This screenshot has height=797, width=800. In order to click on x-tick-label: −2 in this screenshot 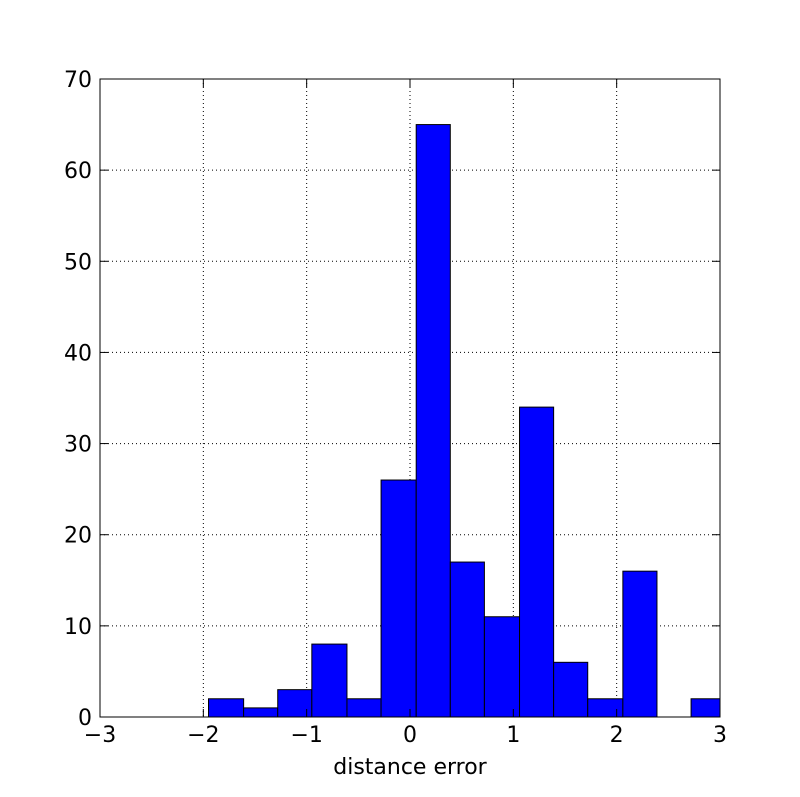, I will do `click(203, 735)`.